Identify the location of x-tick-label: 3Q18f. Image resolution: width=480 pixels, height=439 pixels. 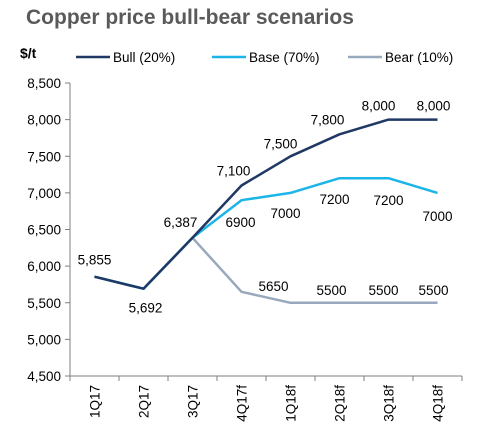
(389, 403).